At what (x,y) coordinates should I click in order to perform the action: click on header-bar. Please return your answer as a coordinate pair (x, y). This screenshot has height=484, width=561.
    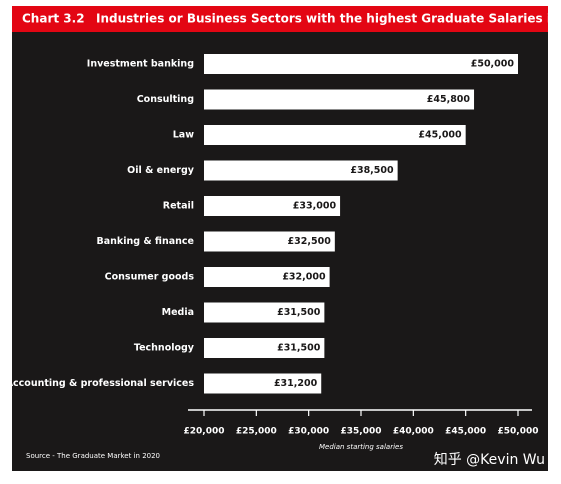
    Looking at the image, I should click on (280, 19).